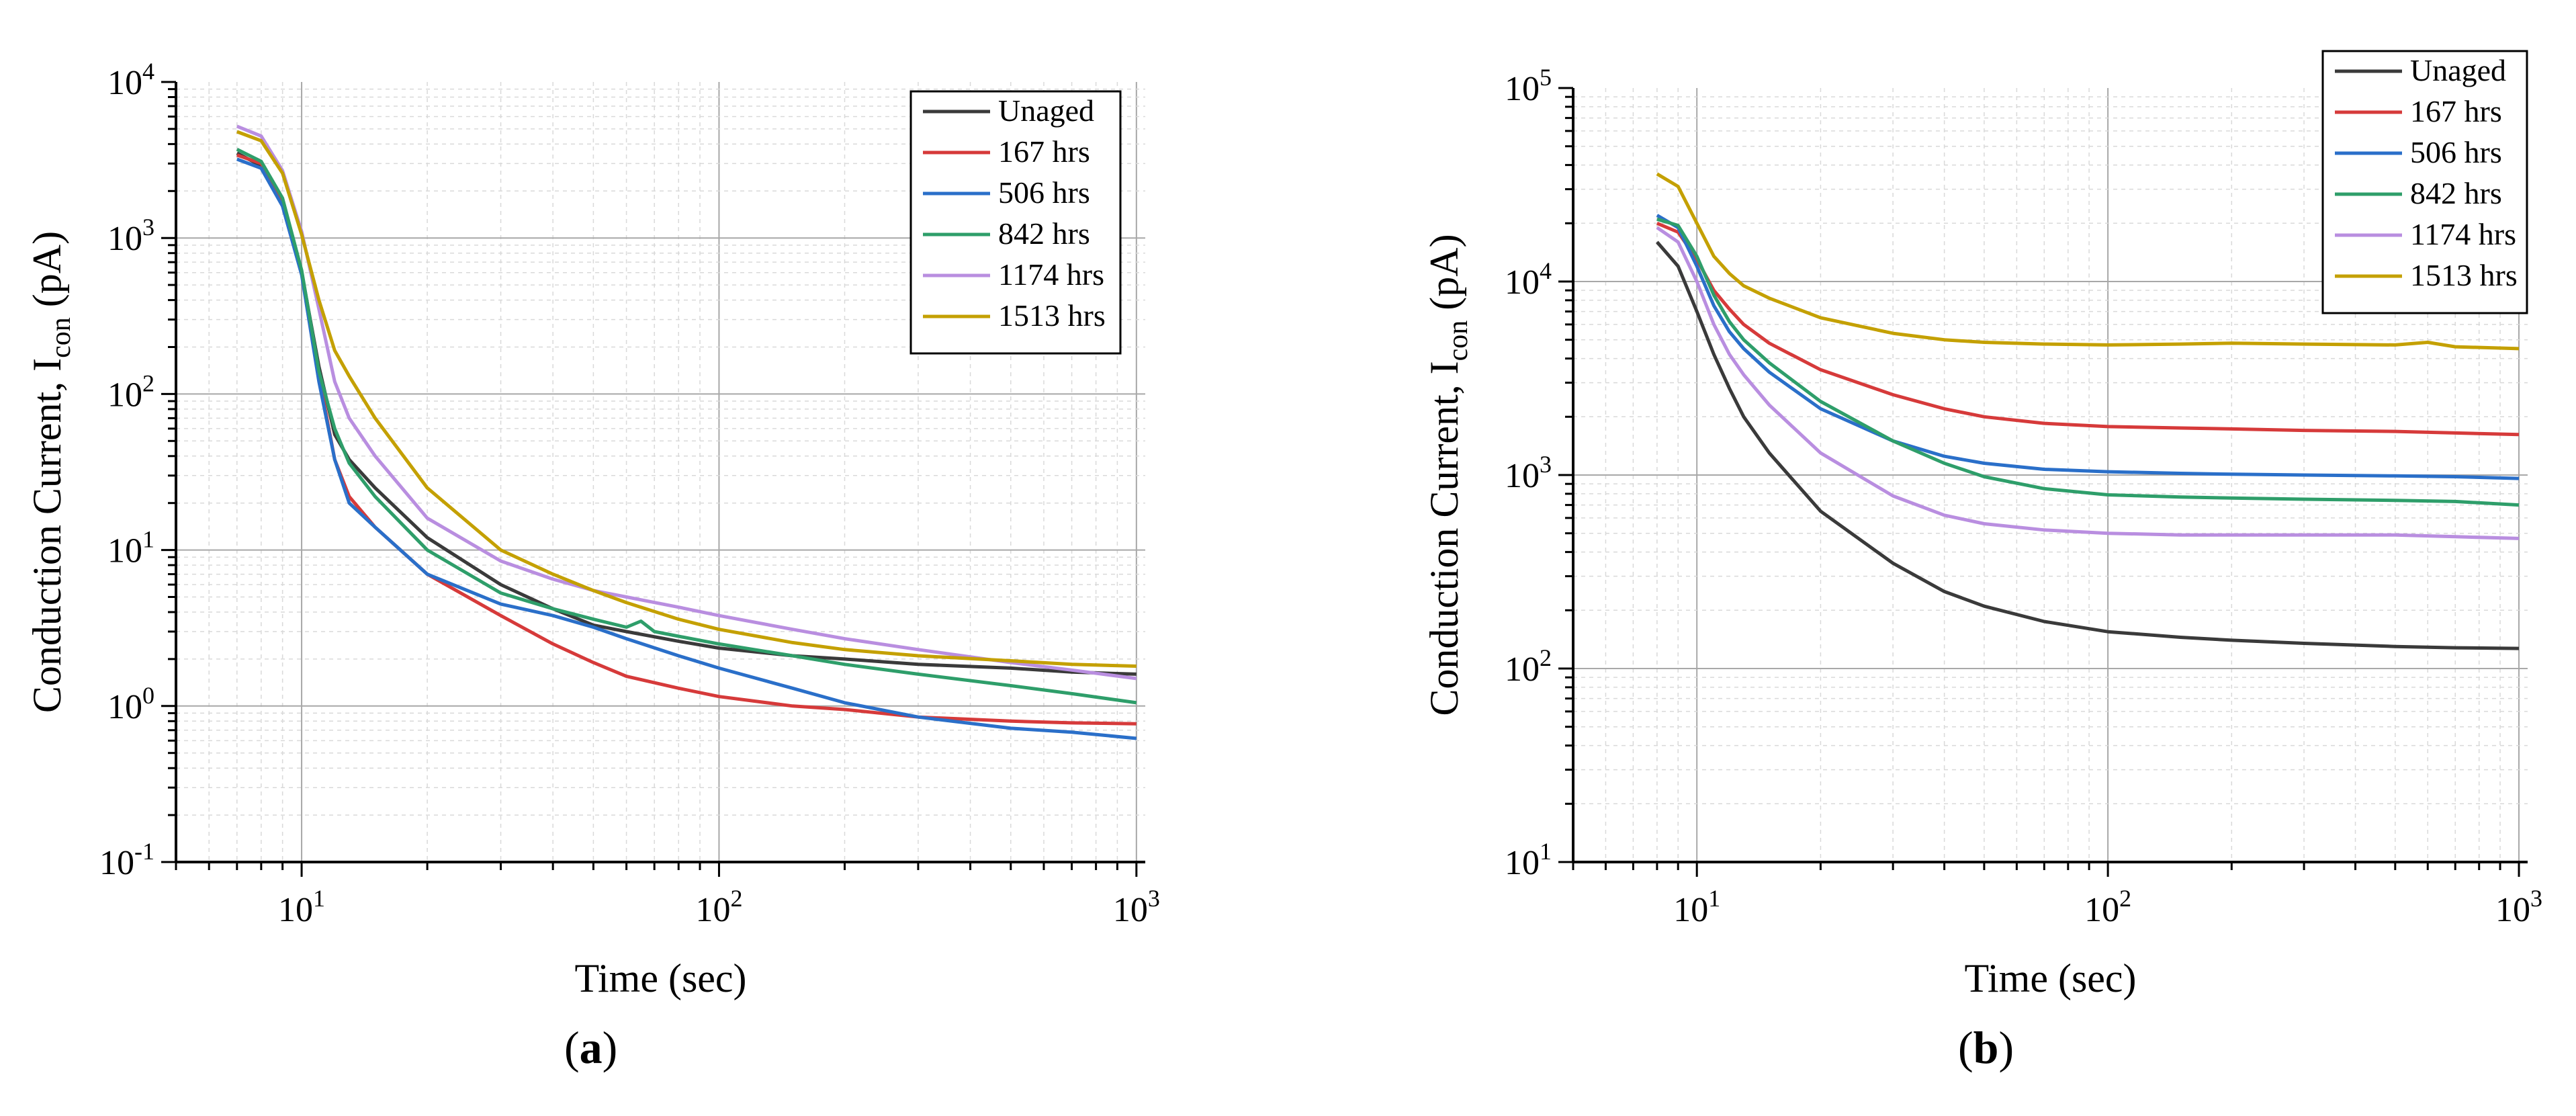  Describe the element at coordinates (131, 704) in the screenshot. I see `y-tick-label: 10⁰` at that location.